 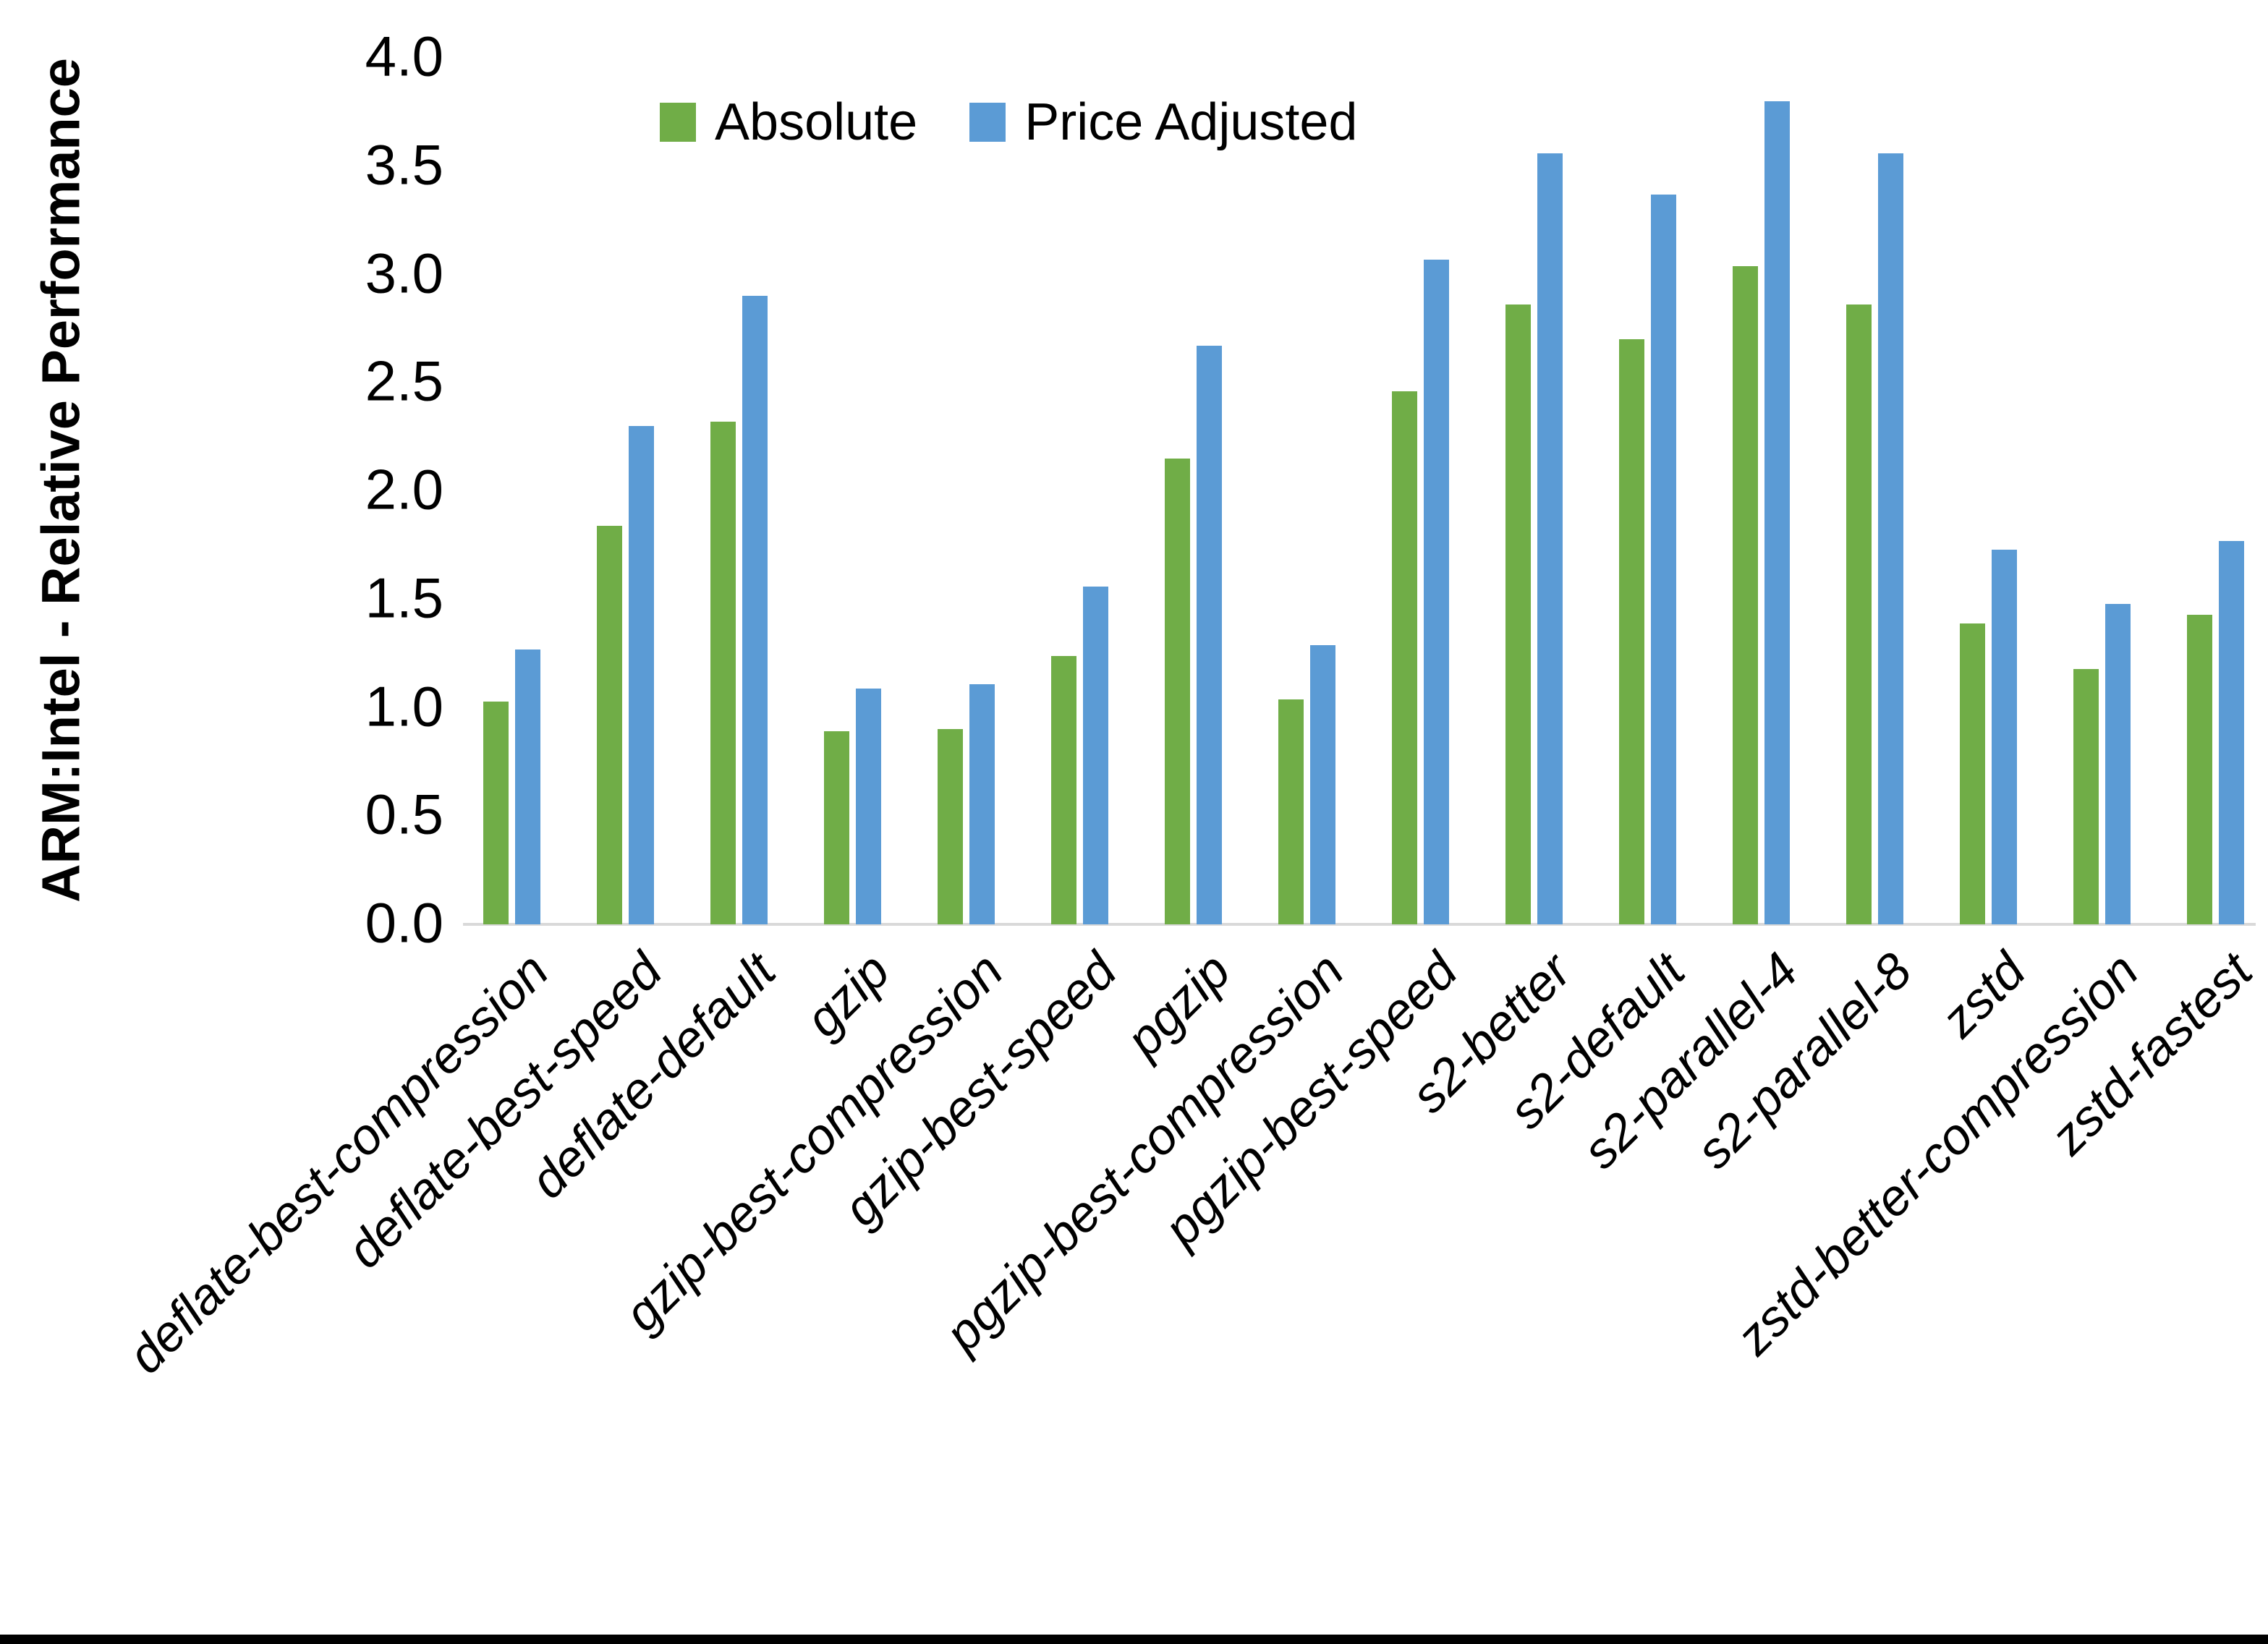 I want to click on bottom-border-line, so click(x=1134, y=1639).